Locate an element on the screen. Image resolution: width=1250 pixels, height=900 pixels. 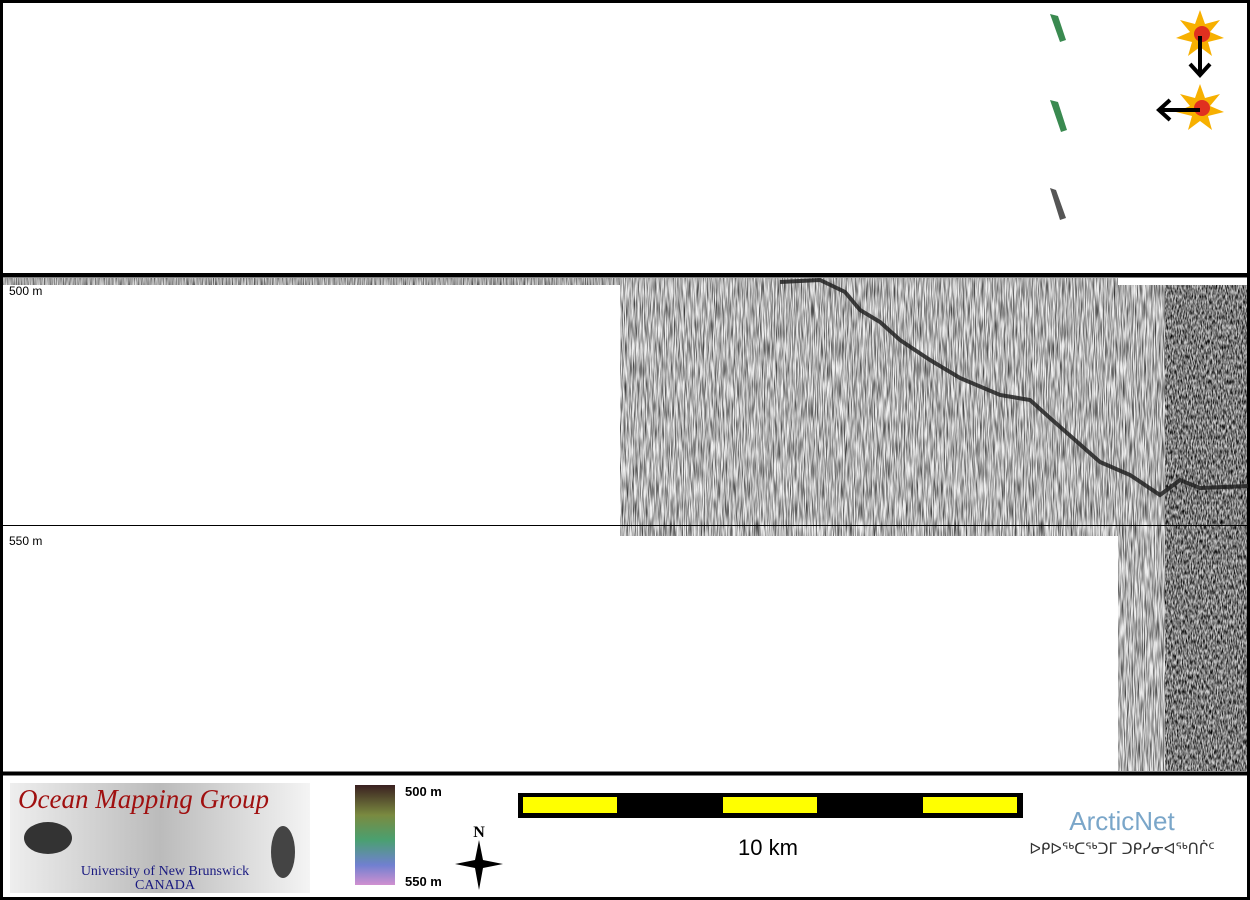
arcticnet-syllabics: ᐅᑭᐅᖅᑕᖅᑐᒥ ᑐᑭᓯᓂᐊᖅᑎᒌᑦ is located at coordinates (1121, 849).